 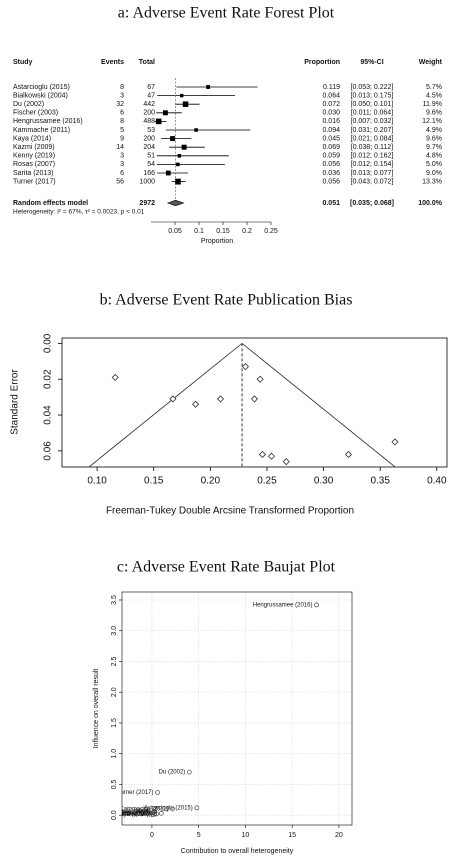 I want to click on column-header: Total, so click(x=147, y=62).